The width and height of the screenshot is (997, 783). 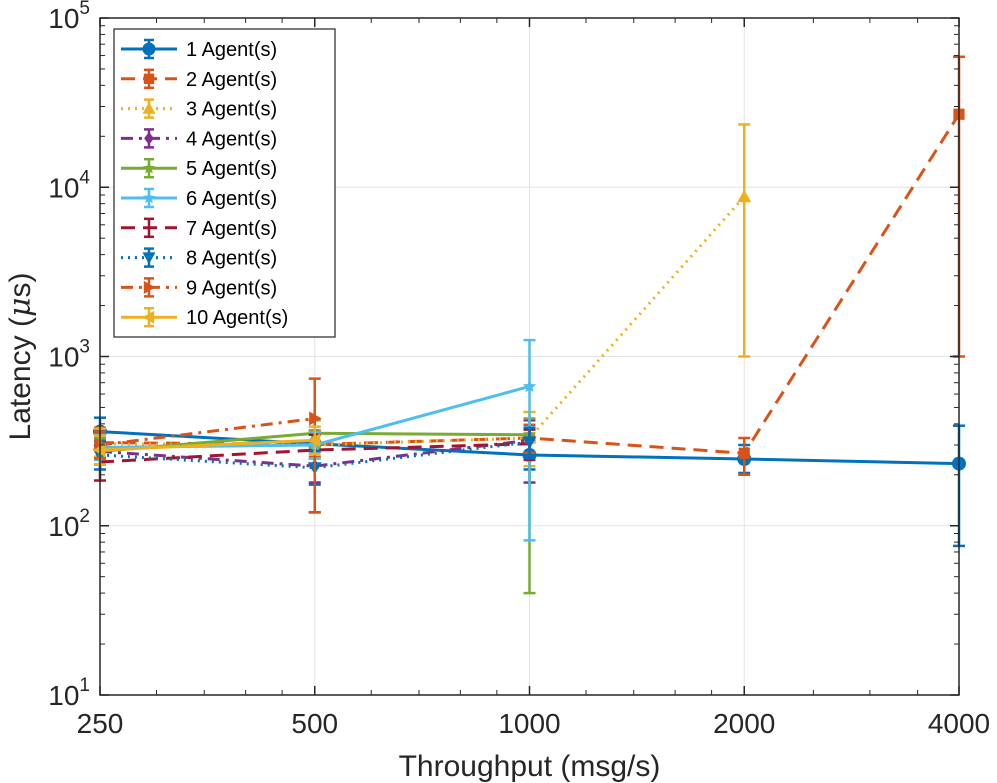 I want to click on legend-label: 6 Agent(s), so click(x=231, y=199).